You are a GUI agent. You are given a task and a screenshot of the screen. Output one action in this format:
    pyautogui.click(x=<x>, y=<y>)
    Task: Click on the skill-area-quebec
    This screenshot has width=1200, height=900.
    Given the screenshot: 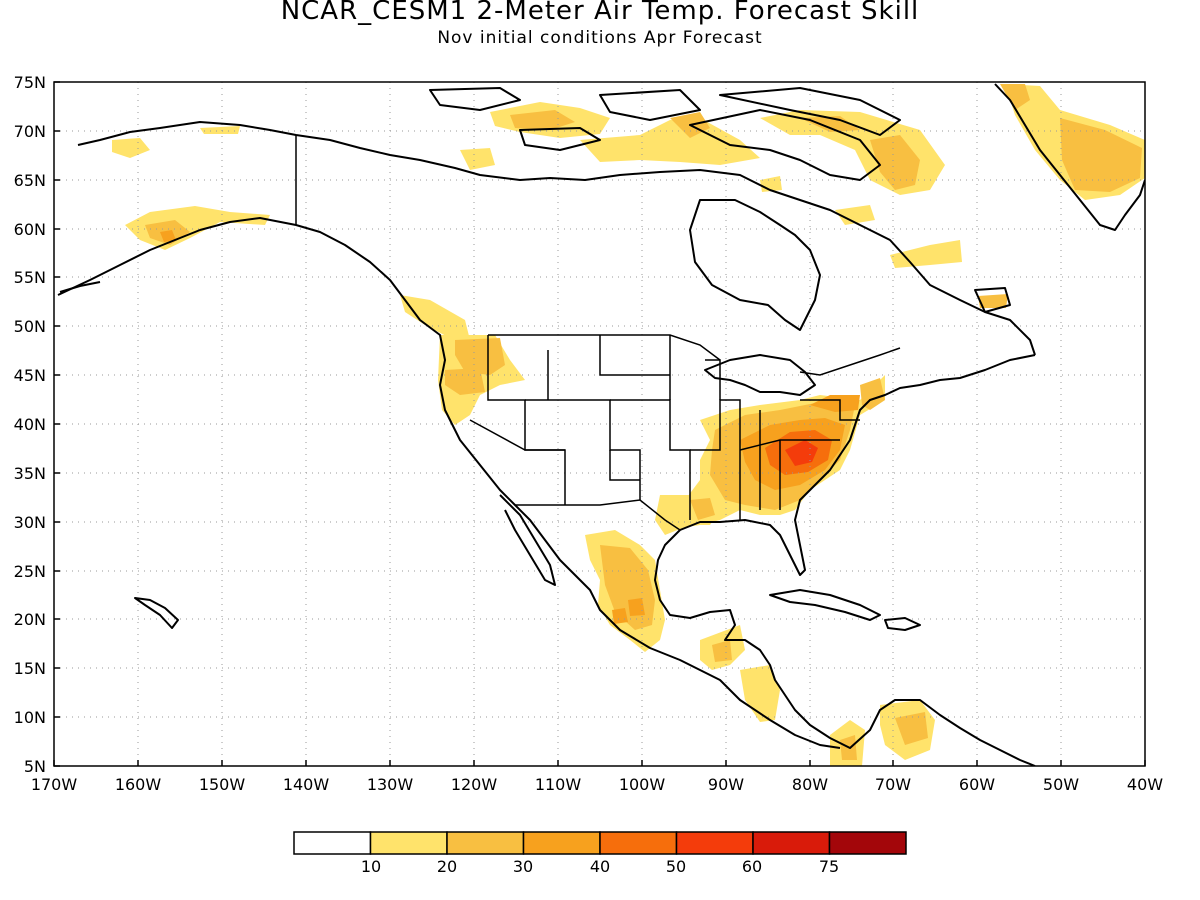 What is the action you would take?
    pyautogui.click(x=855, y=215)
    